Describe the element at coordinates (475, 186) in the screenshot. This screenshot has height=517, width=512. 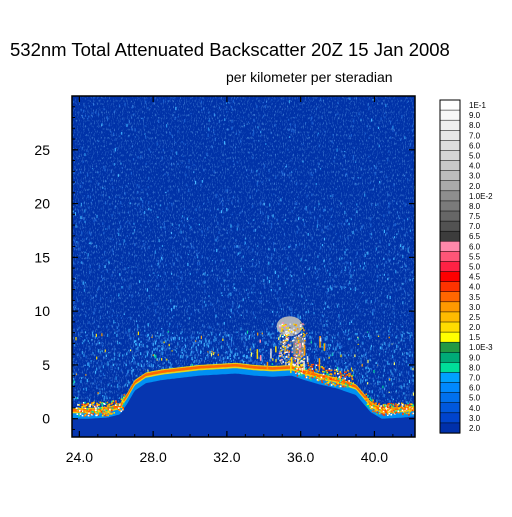
I see `colorbar-label: 2.0` at that location.